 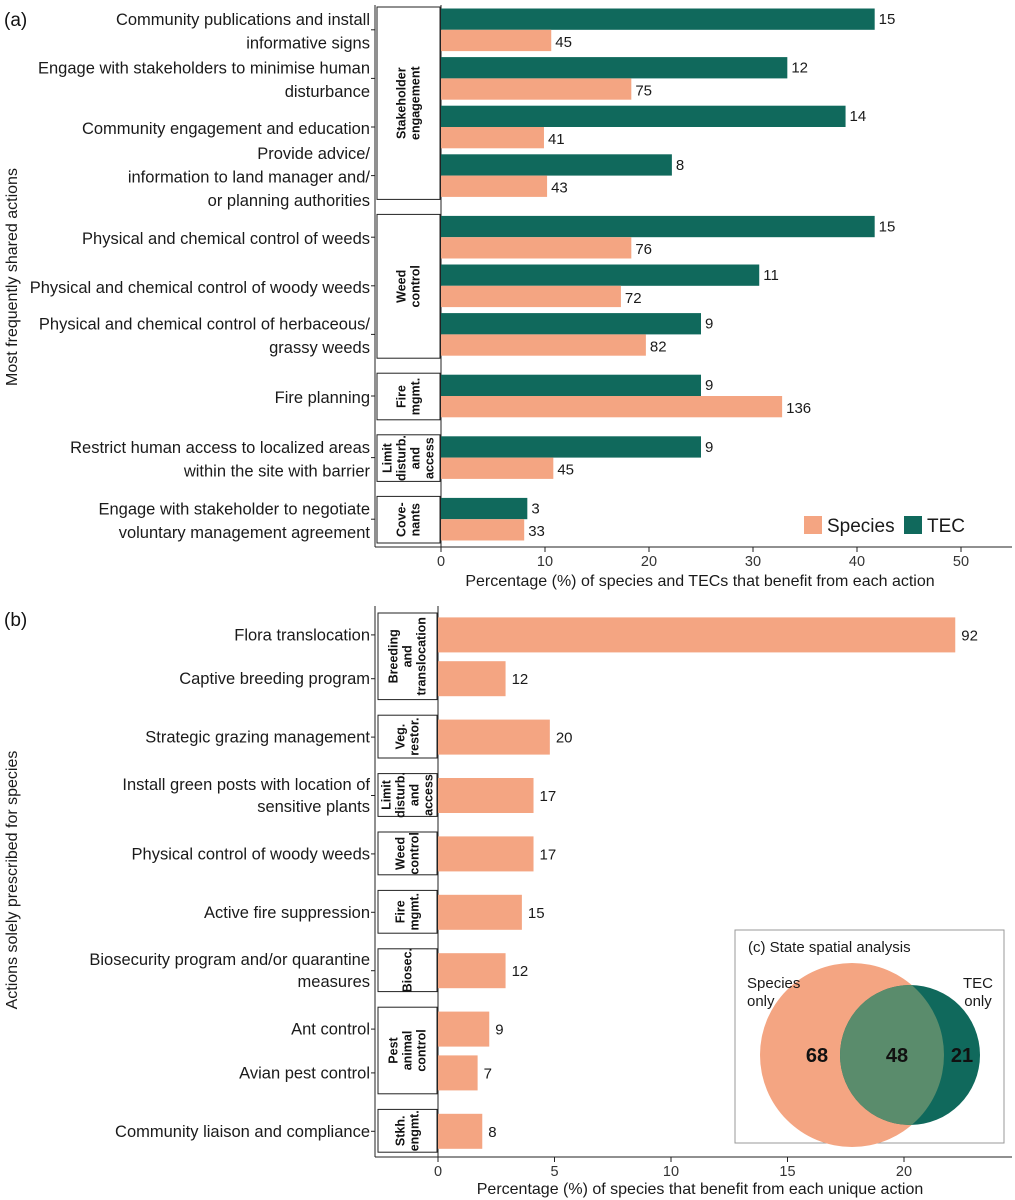 I want to click on group-label-group: Breeding and translocation, so click(x=408, y=656).